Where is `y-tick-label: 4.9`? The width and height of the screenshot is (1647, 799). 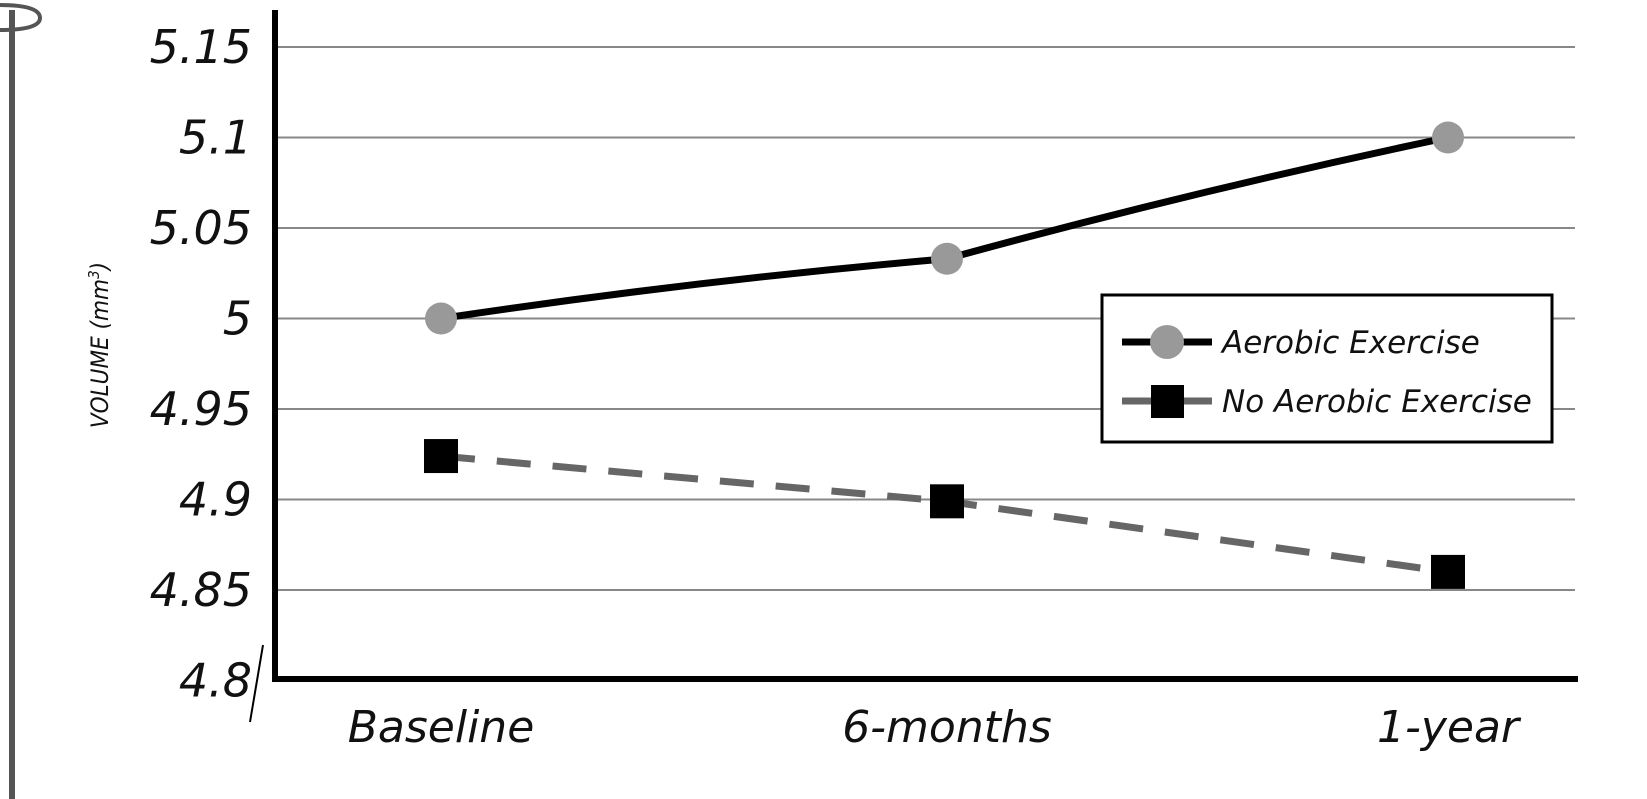 y-tick-label: 4.9 is located at coordinates (215, 500).